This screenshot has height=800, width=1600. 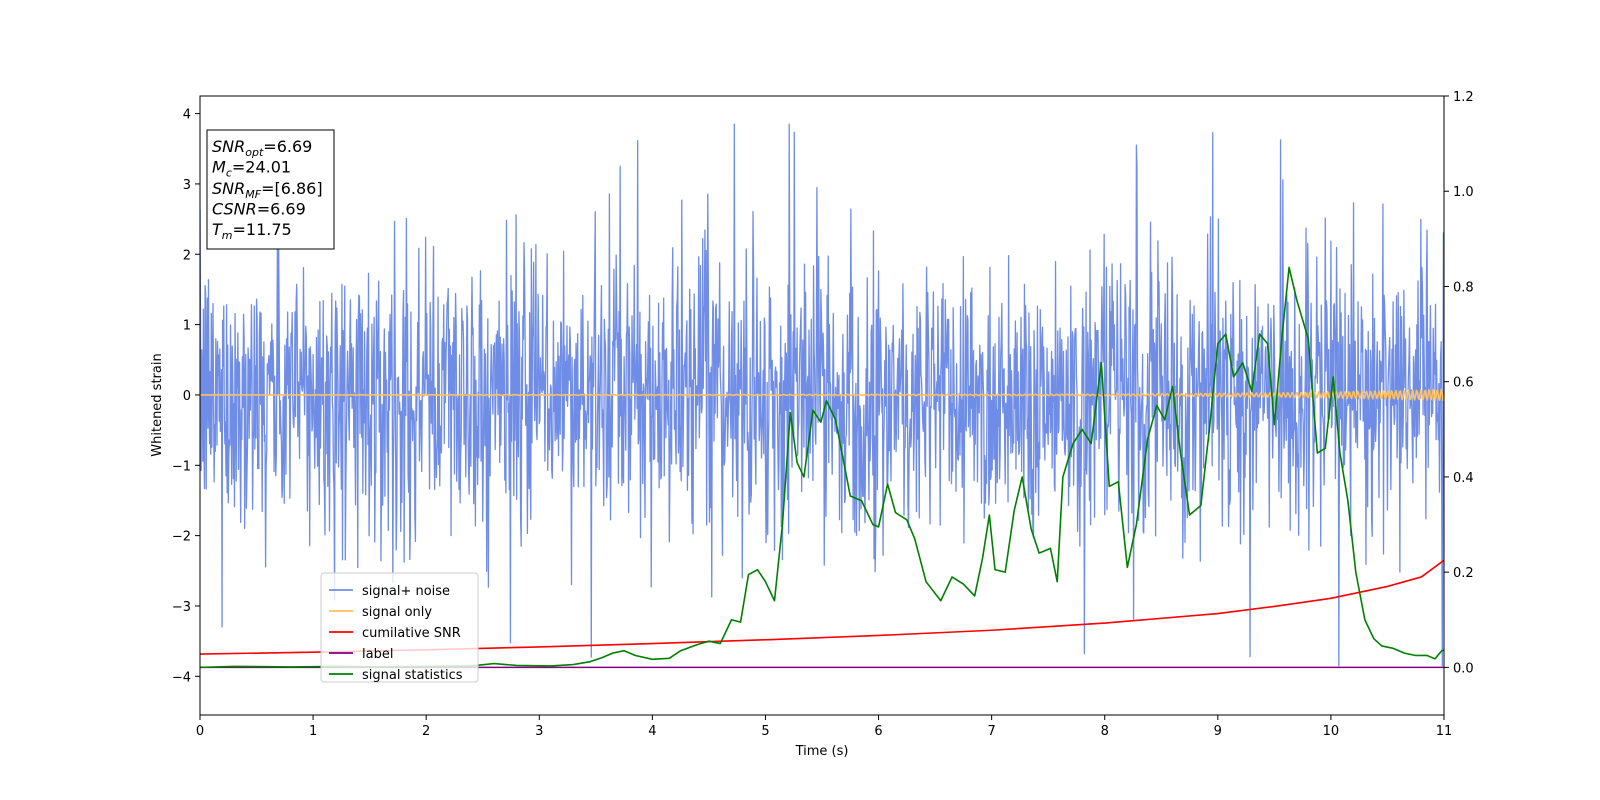 I want to click on y2-tick-label: 0.8, so click(x=1463, y=287).